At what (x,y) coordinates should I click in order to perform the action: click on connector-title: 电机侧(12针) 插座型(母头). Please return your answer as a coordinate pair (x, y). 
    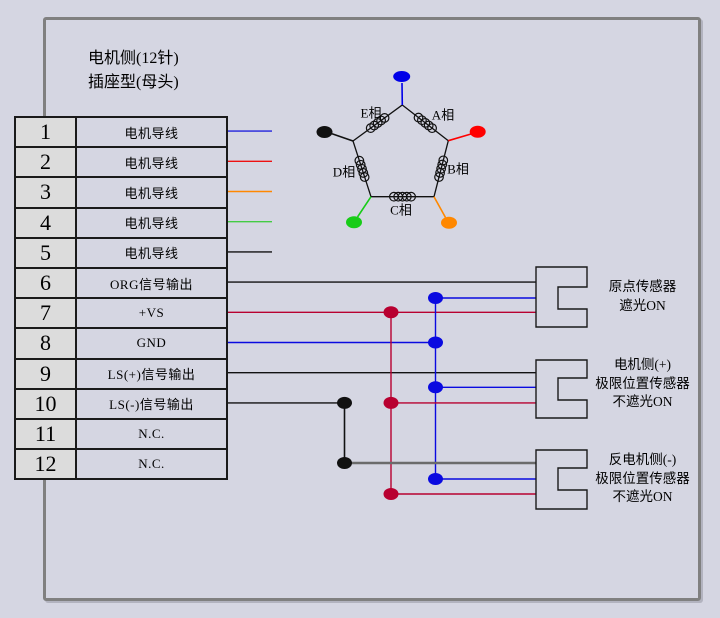
    Looking at the image, I should click on (133, 71).